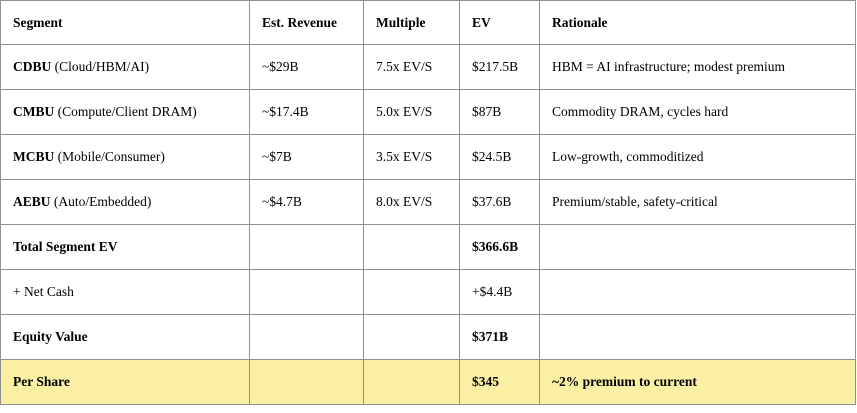 This screenshot has width=857, height=413. Describe the element at coordinates (100, 66) in the screenshot. I see `segment-description: (Cloud/HBM/AI)` at that location.